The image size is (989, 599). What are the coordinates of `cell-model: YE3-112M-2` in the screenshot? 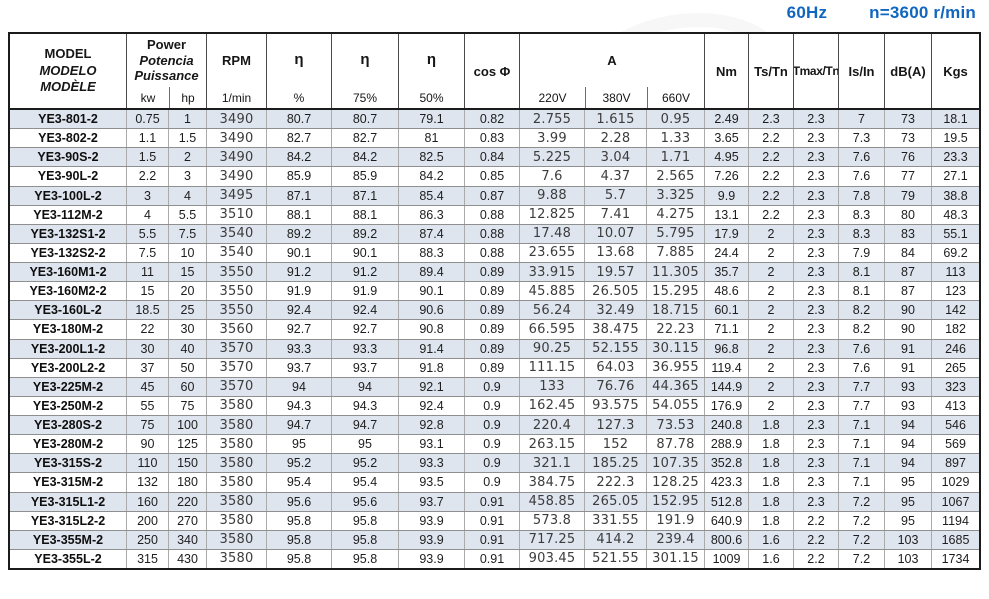 It's located at (68, 214).